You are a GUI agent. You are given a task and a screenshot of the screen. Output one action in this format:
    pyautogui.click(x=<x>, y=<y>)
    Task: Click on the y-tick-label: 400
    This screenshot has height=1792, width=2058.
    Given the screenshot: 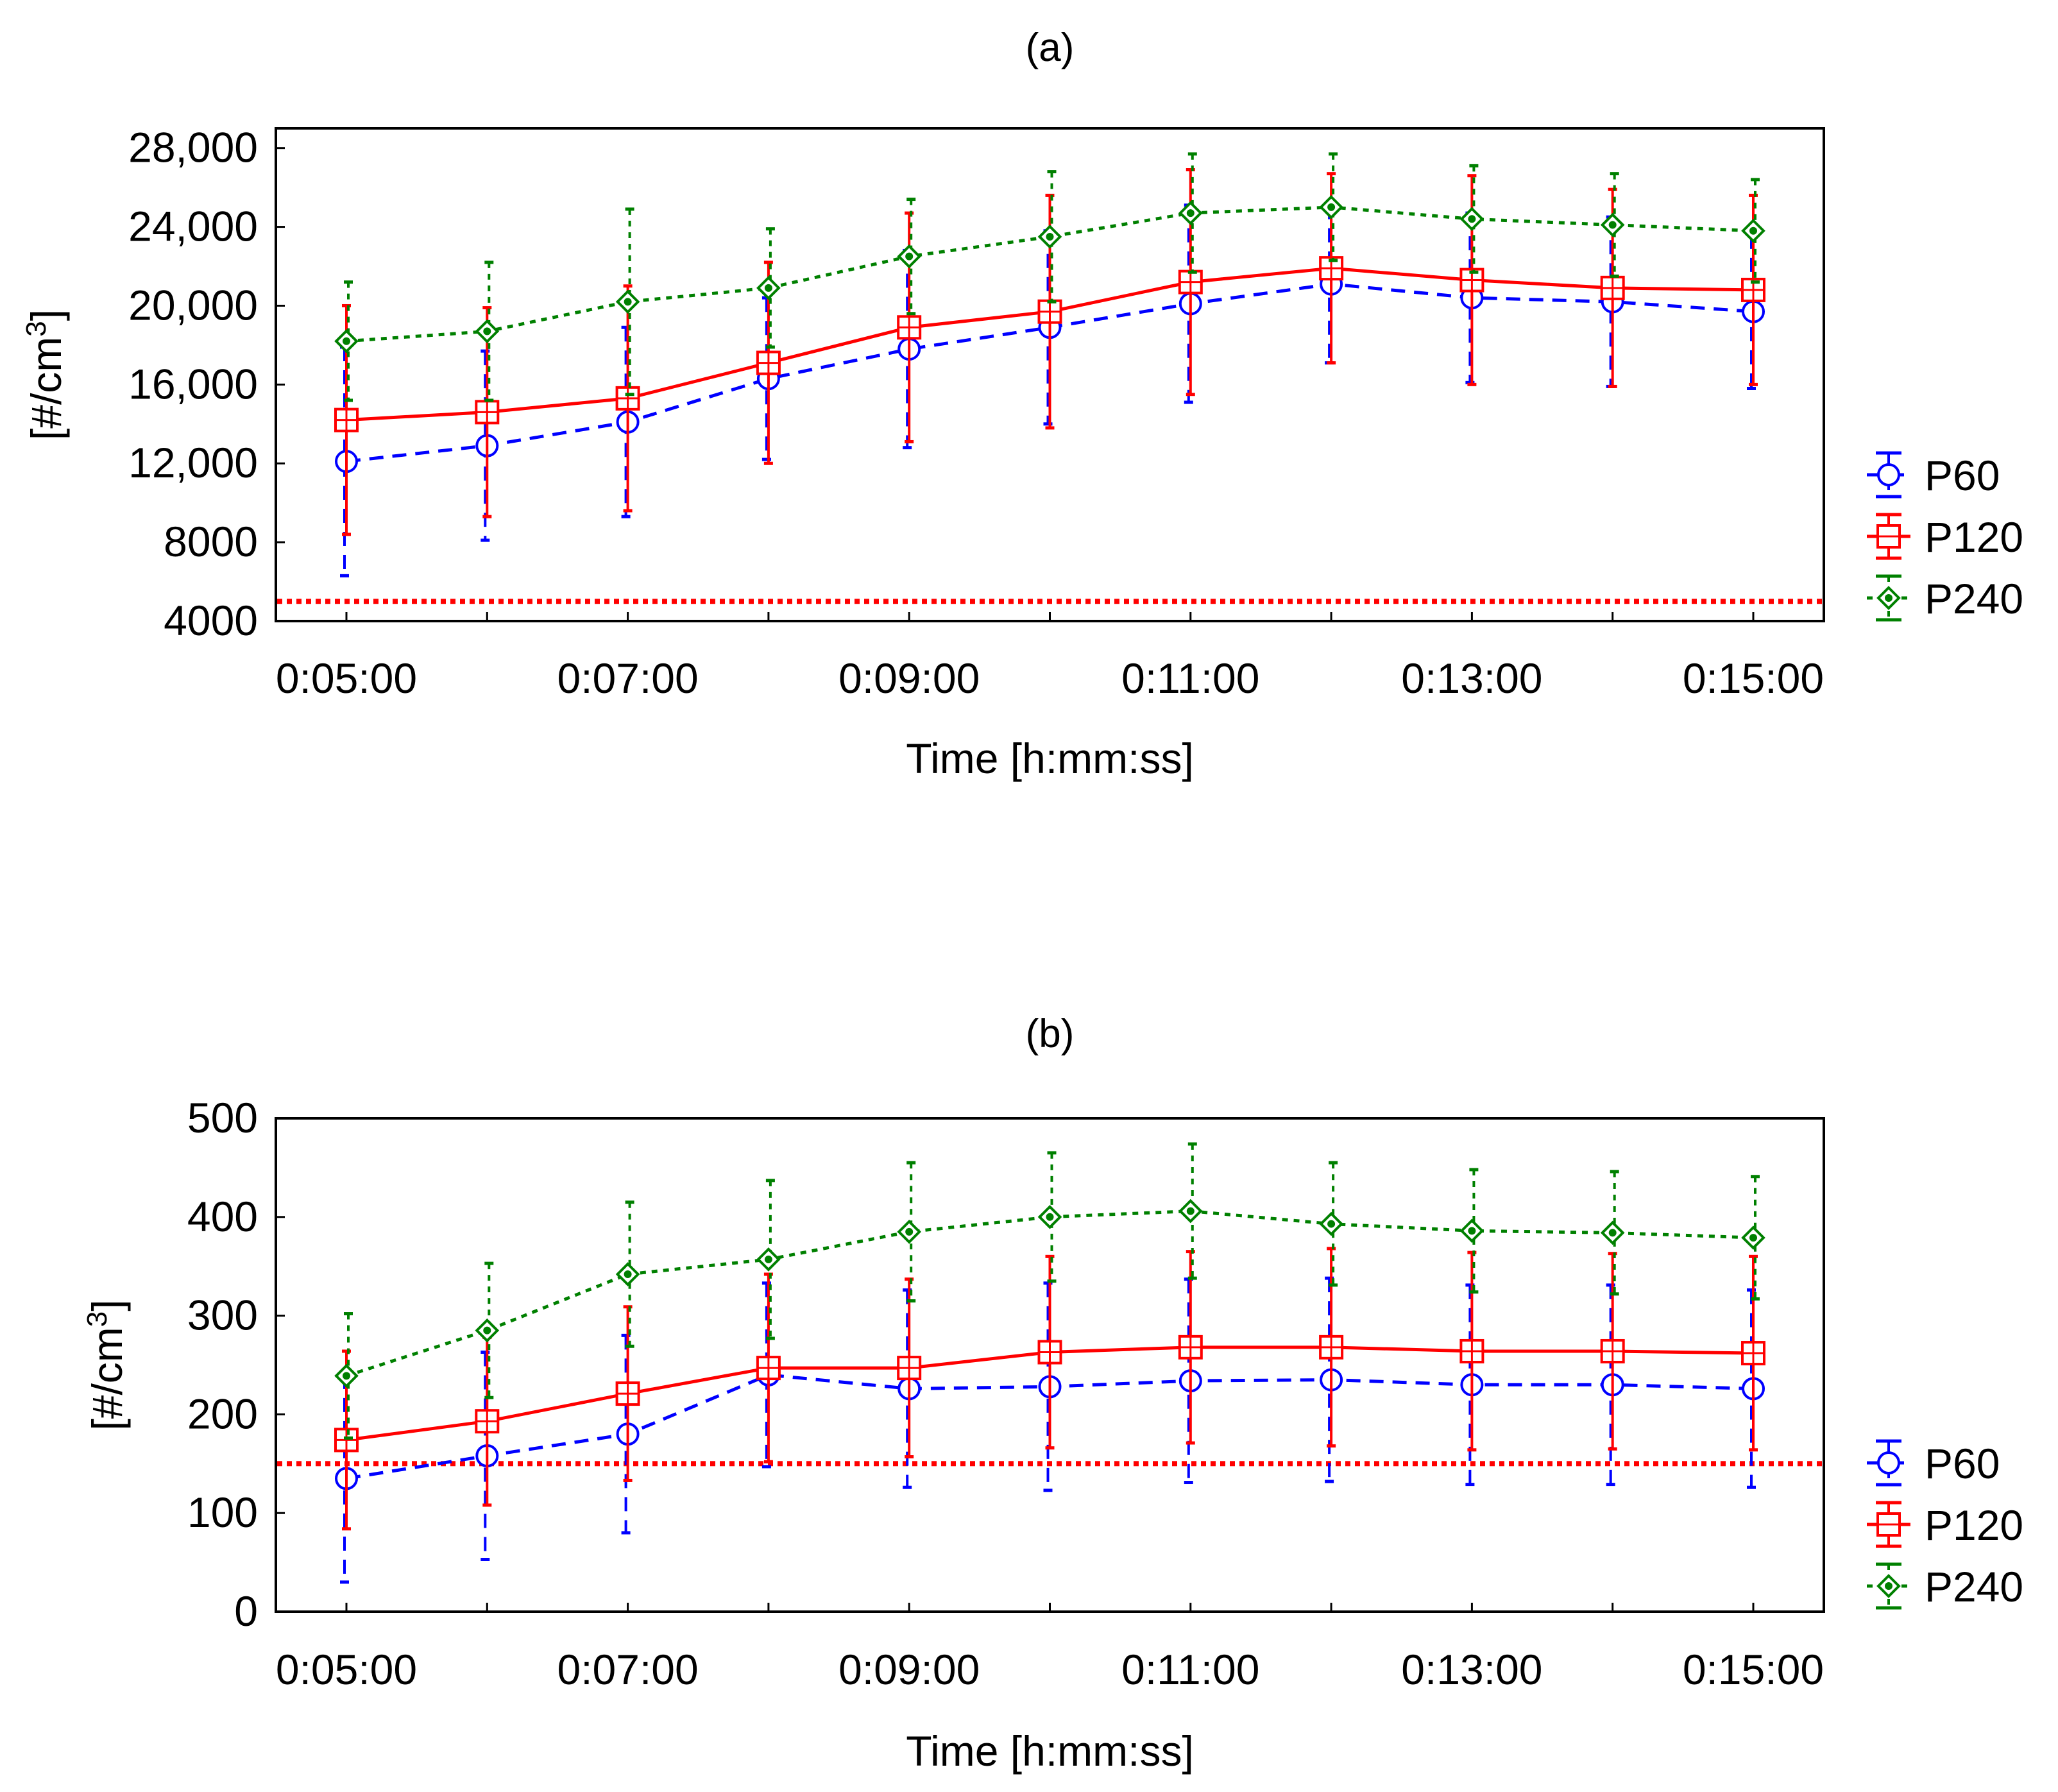 What is the action you would take?
    pyautogui.click(x=223, y=1216)
    